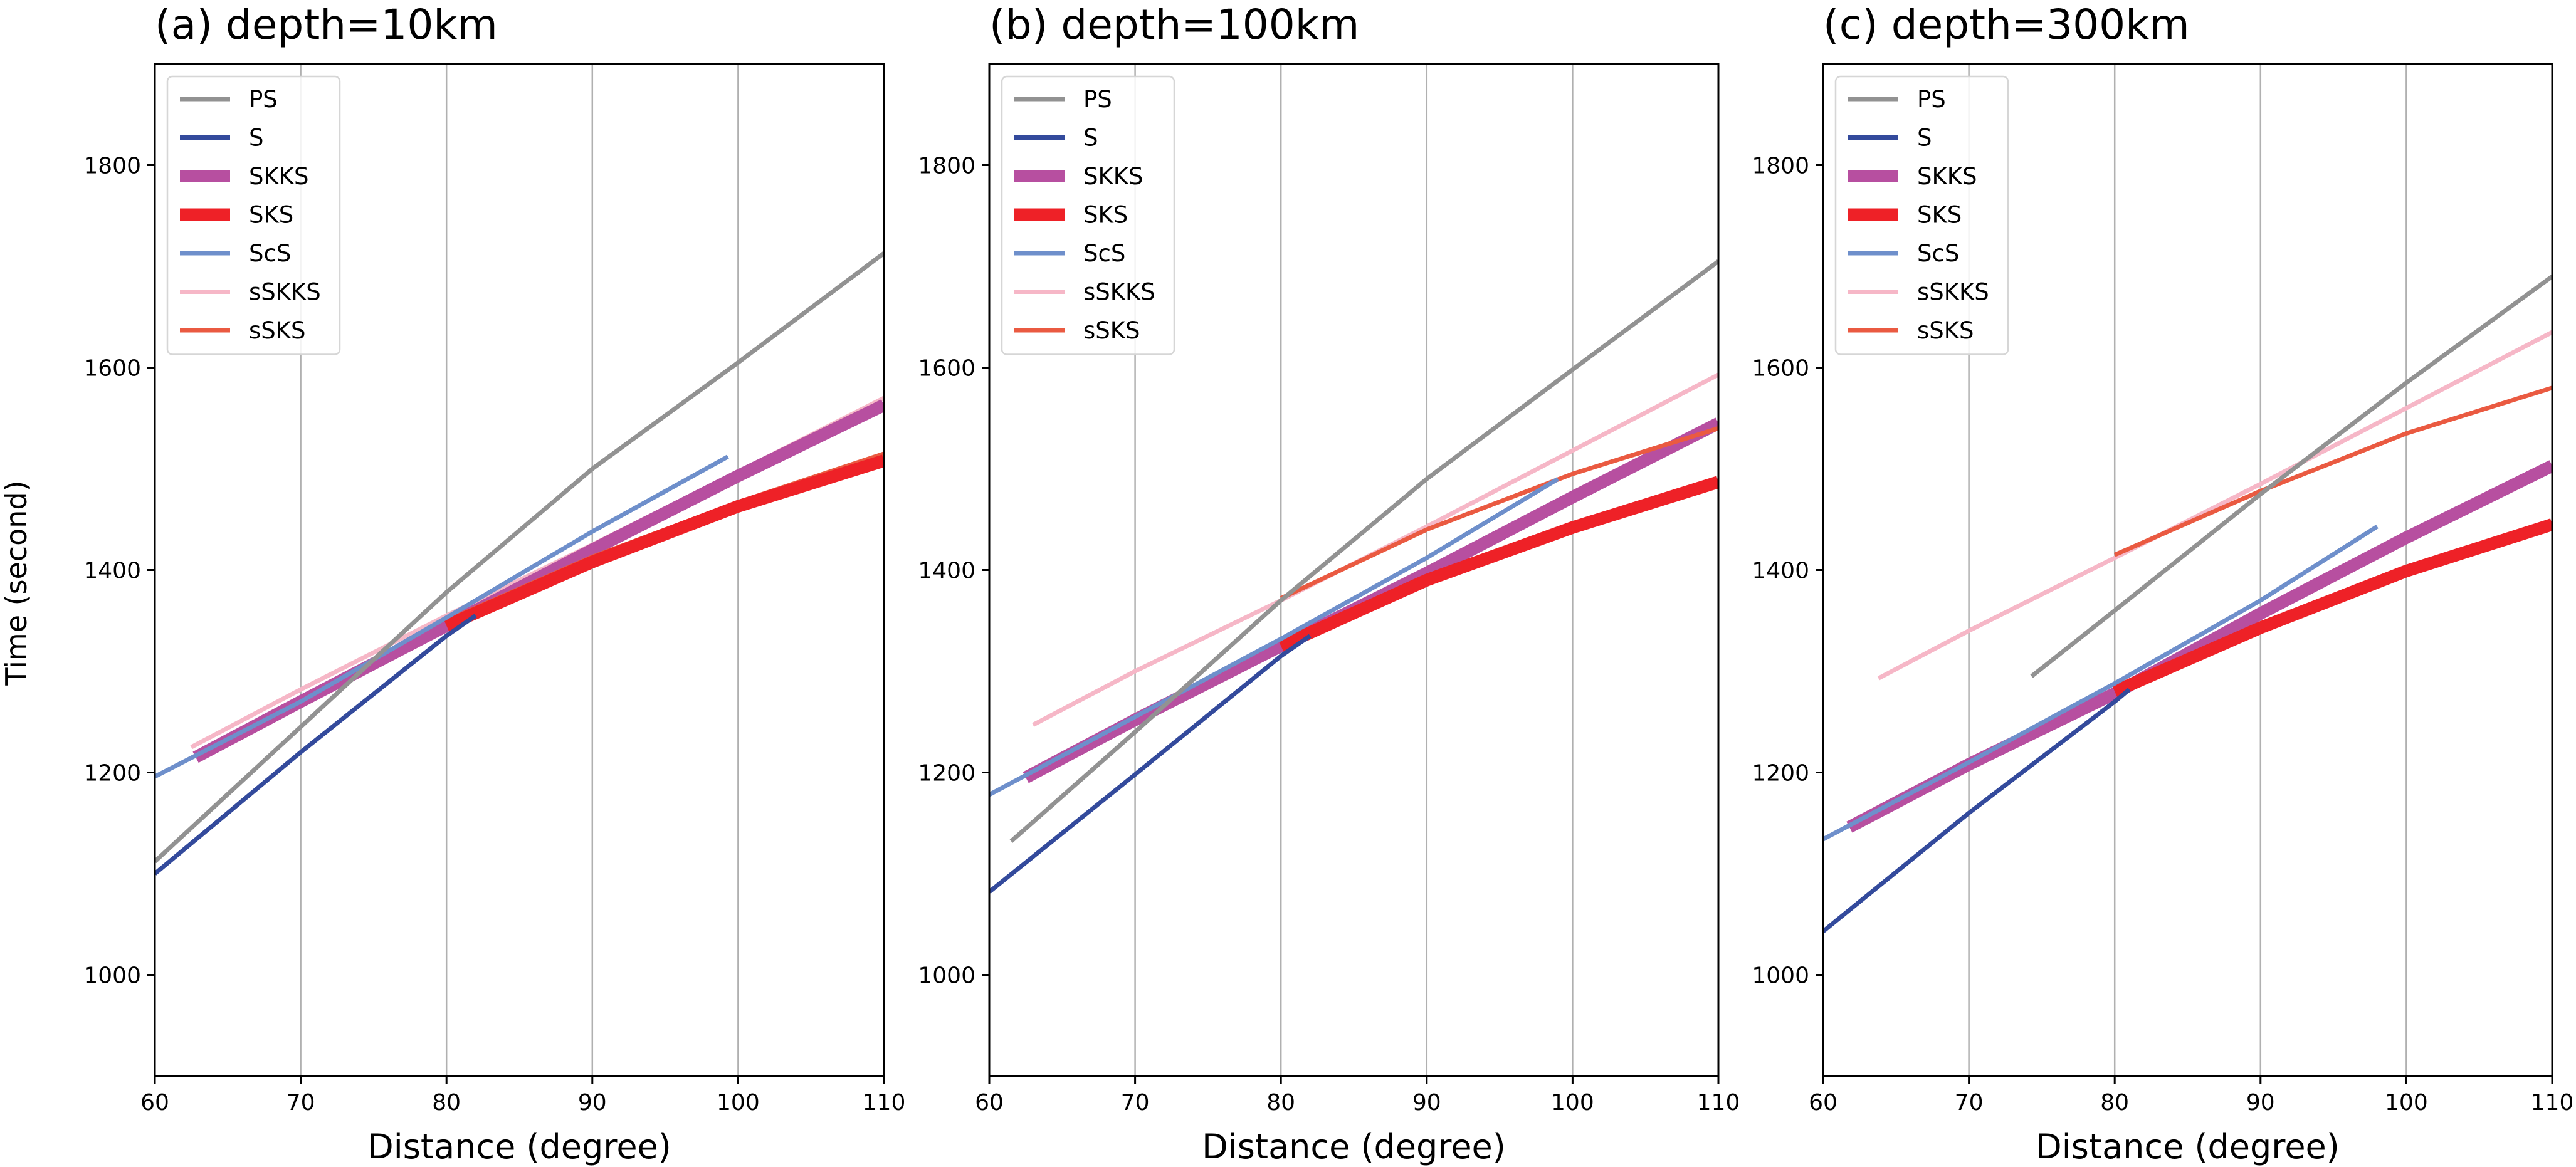 The image size is (2576, 1167). Describe the element at coordinates (1174, 25) in the screenshot. I see `chart-title: (b) depth=100km` at that location.